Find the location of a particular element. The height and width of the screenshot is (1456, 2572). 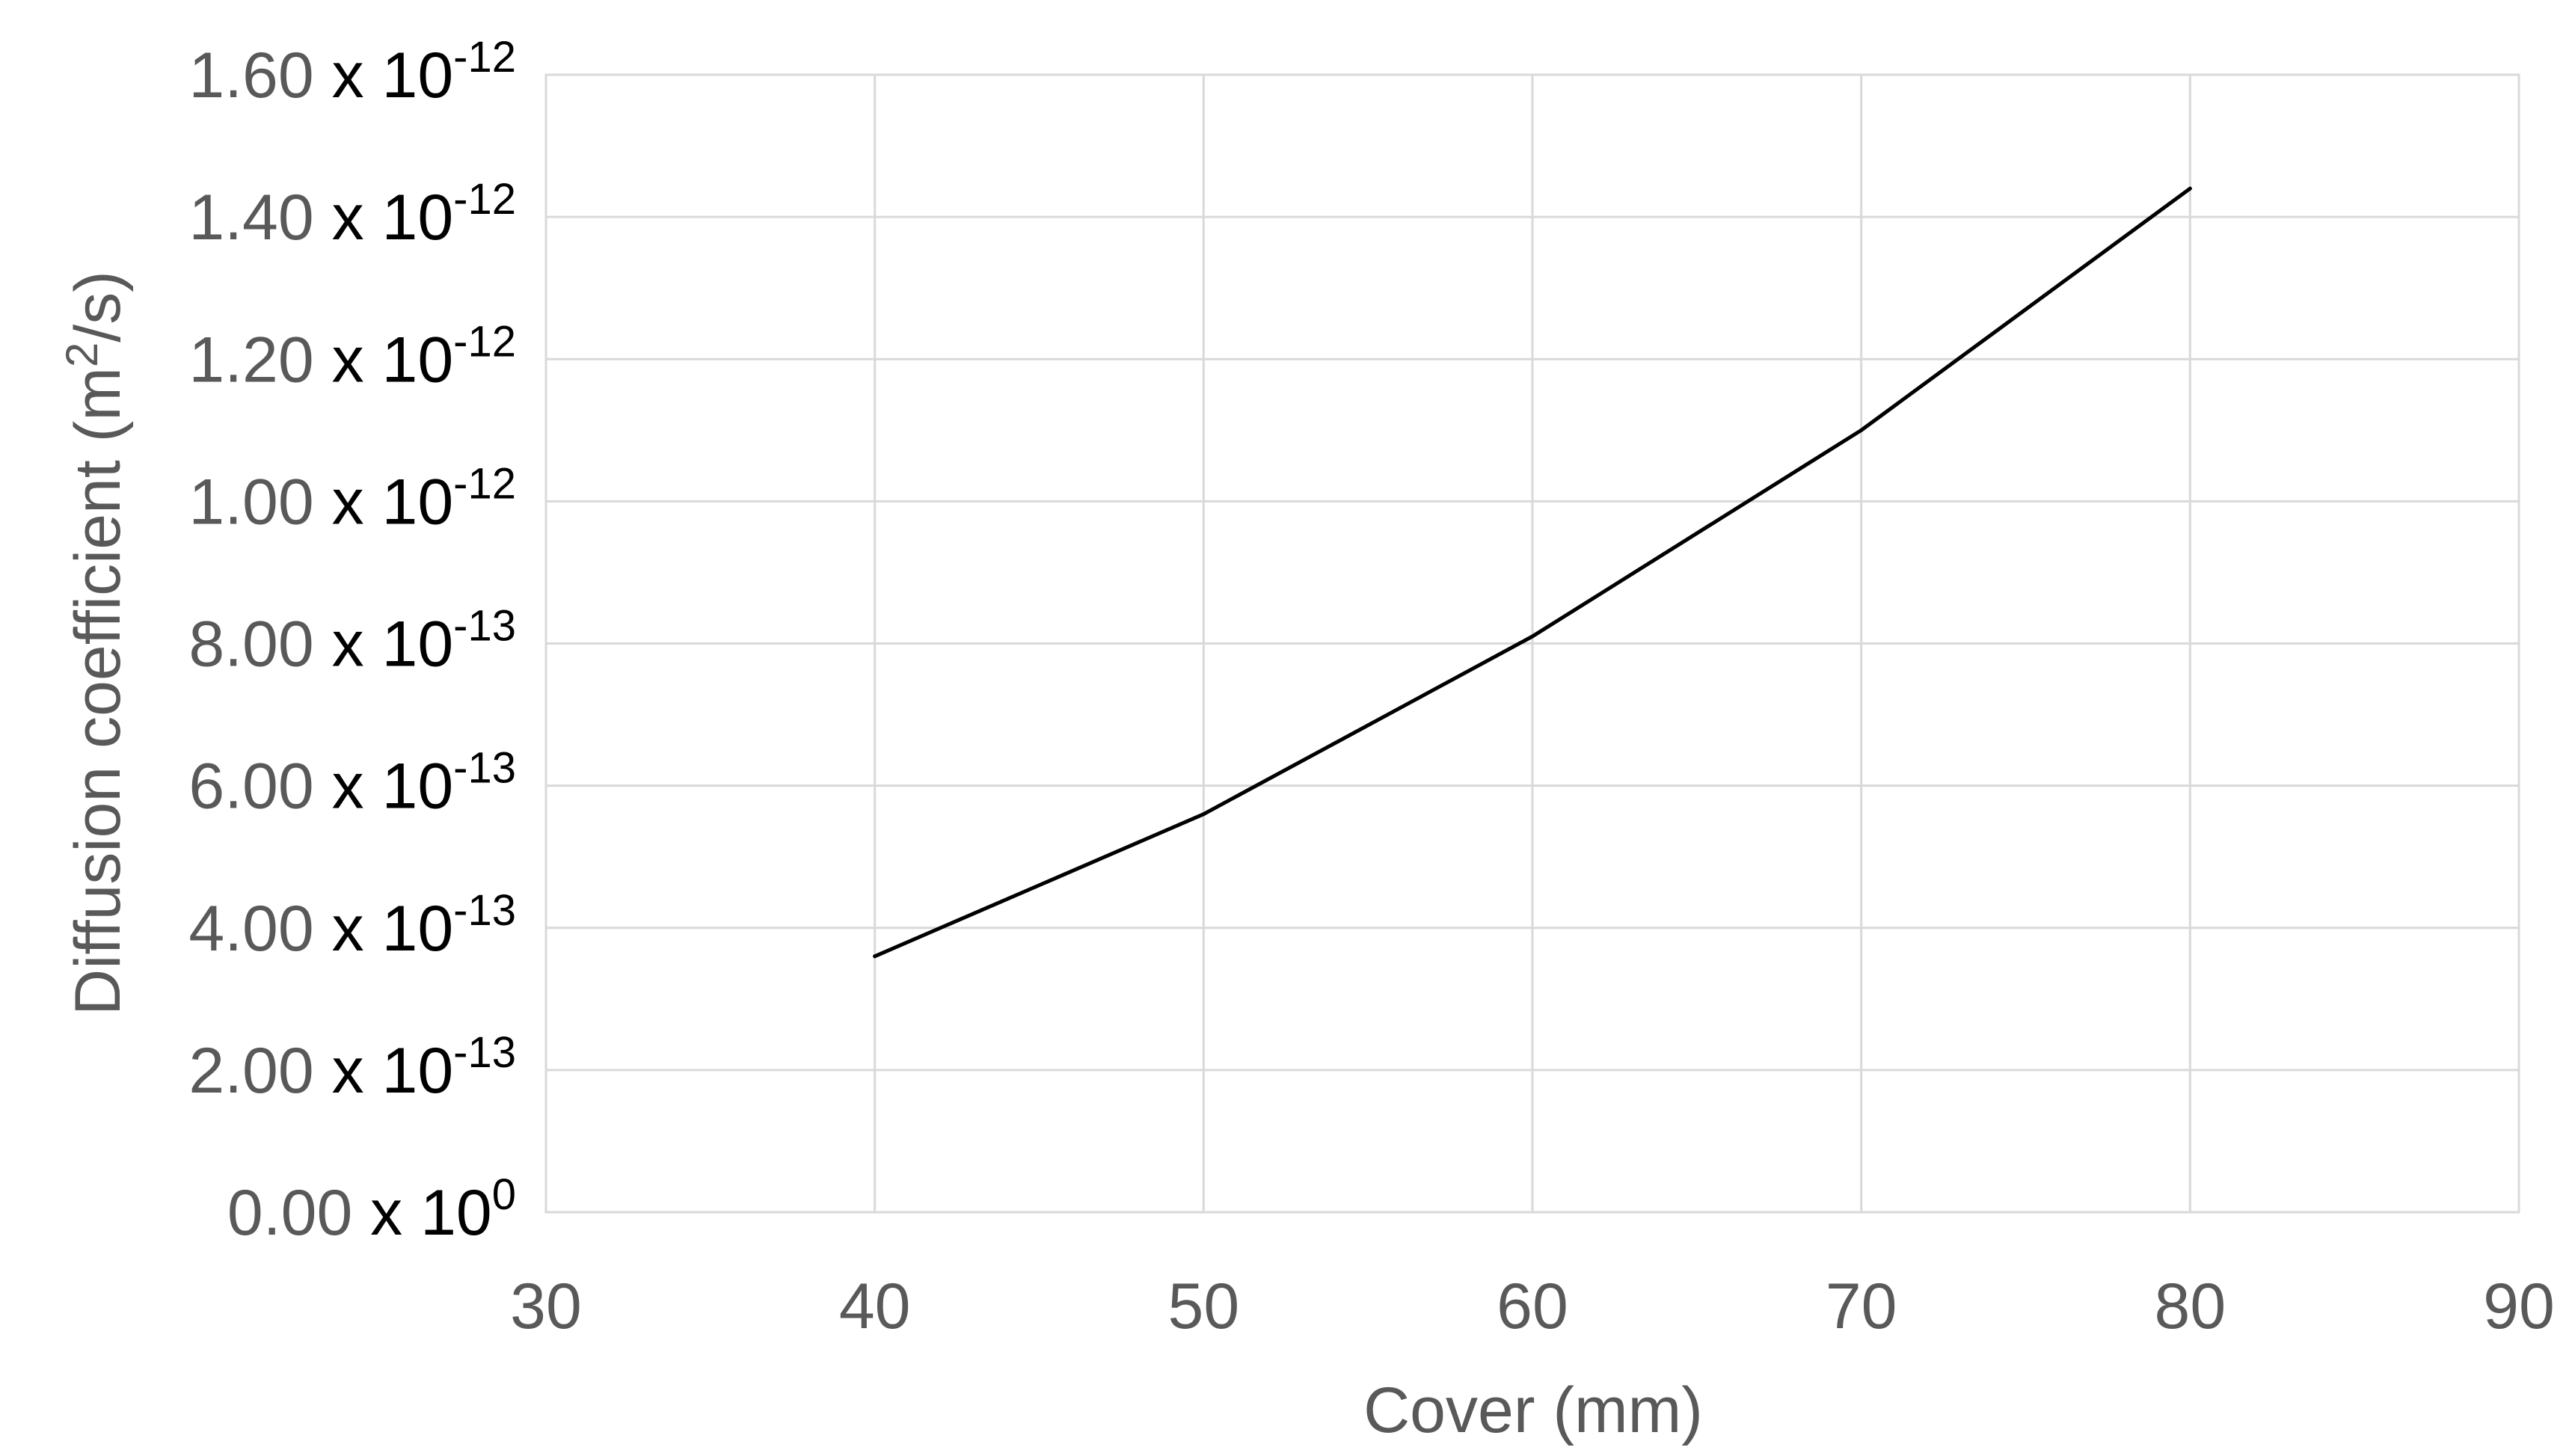

y-tick-label: 8.00 x 10⁻¹³ is located at coordinates (352, 641).